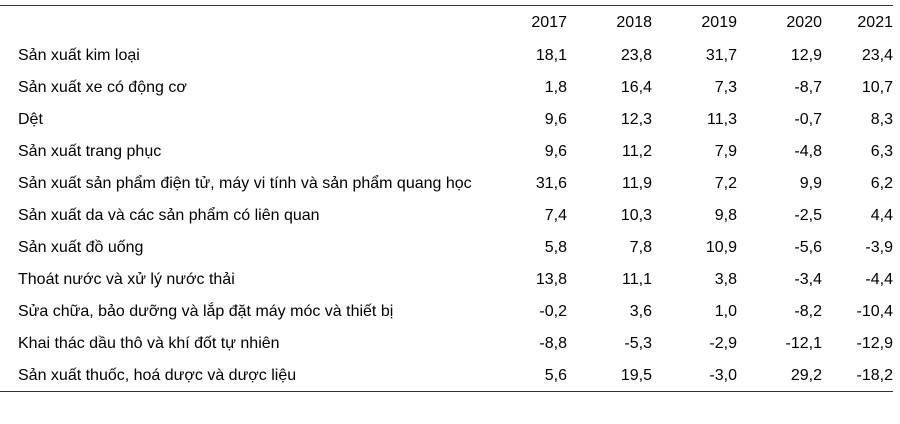  I want to click on cell-value: 10,9, so click(721, 247).